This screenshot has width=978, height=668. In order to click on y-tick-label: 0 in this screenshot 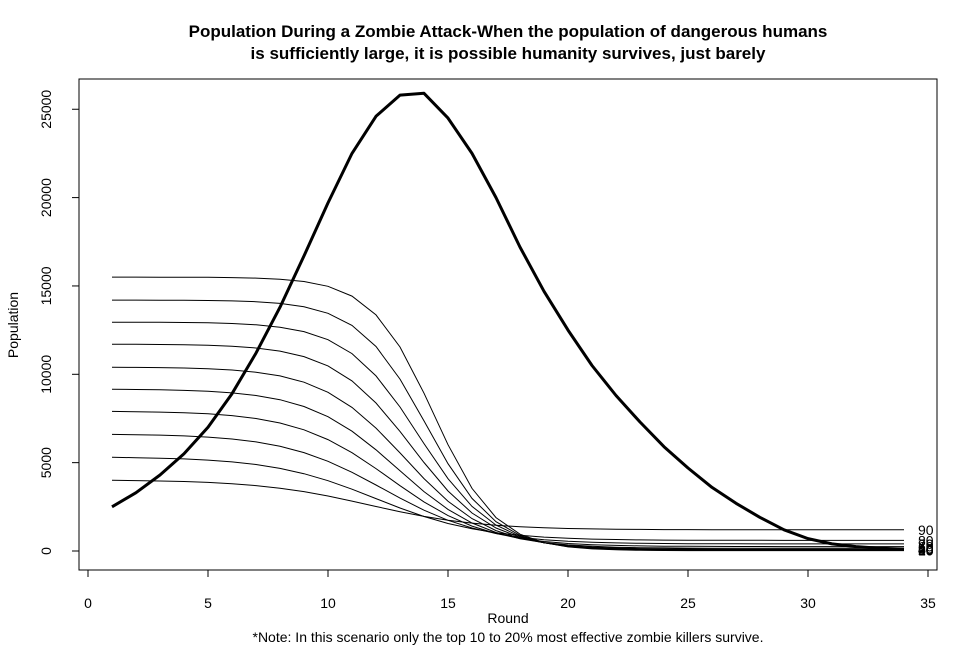, I will do `click(46, 551)`.